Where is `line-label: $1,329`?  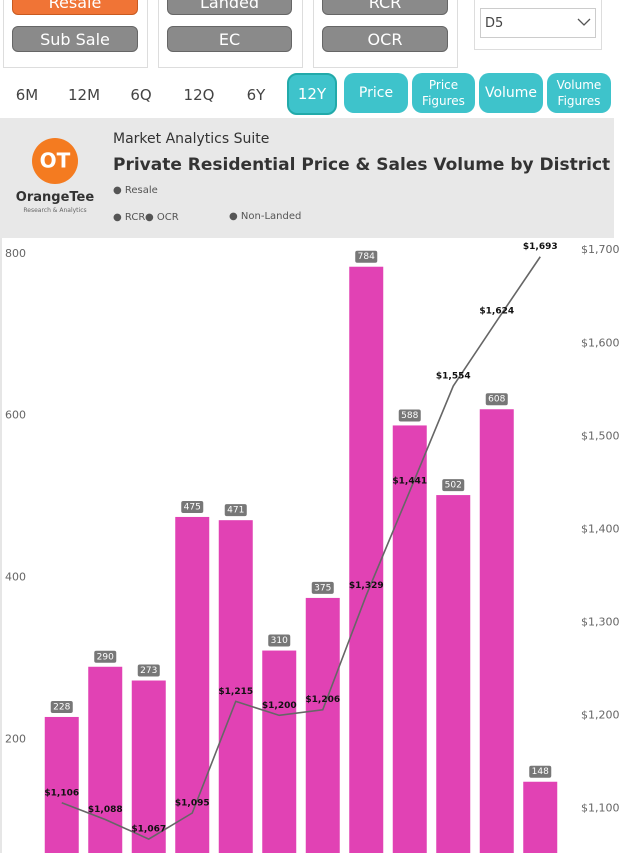
line-label: $1,329 is located at coordinates (366, 586).